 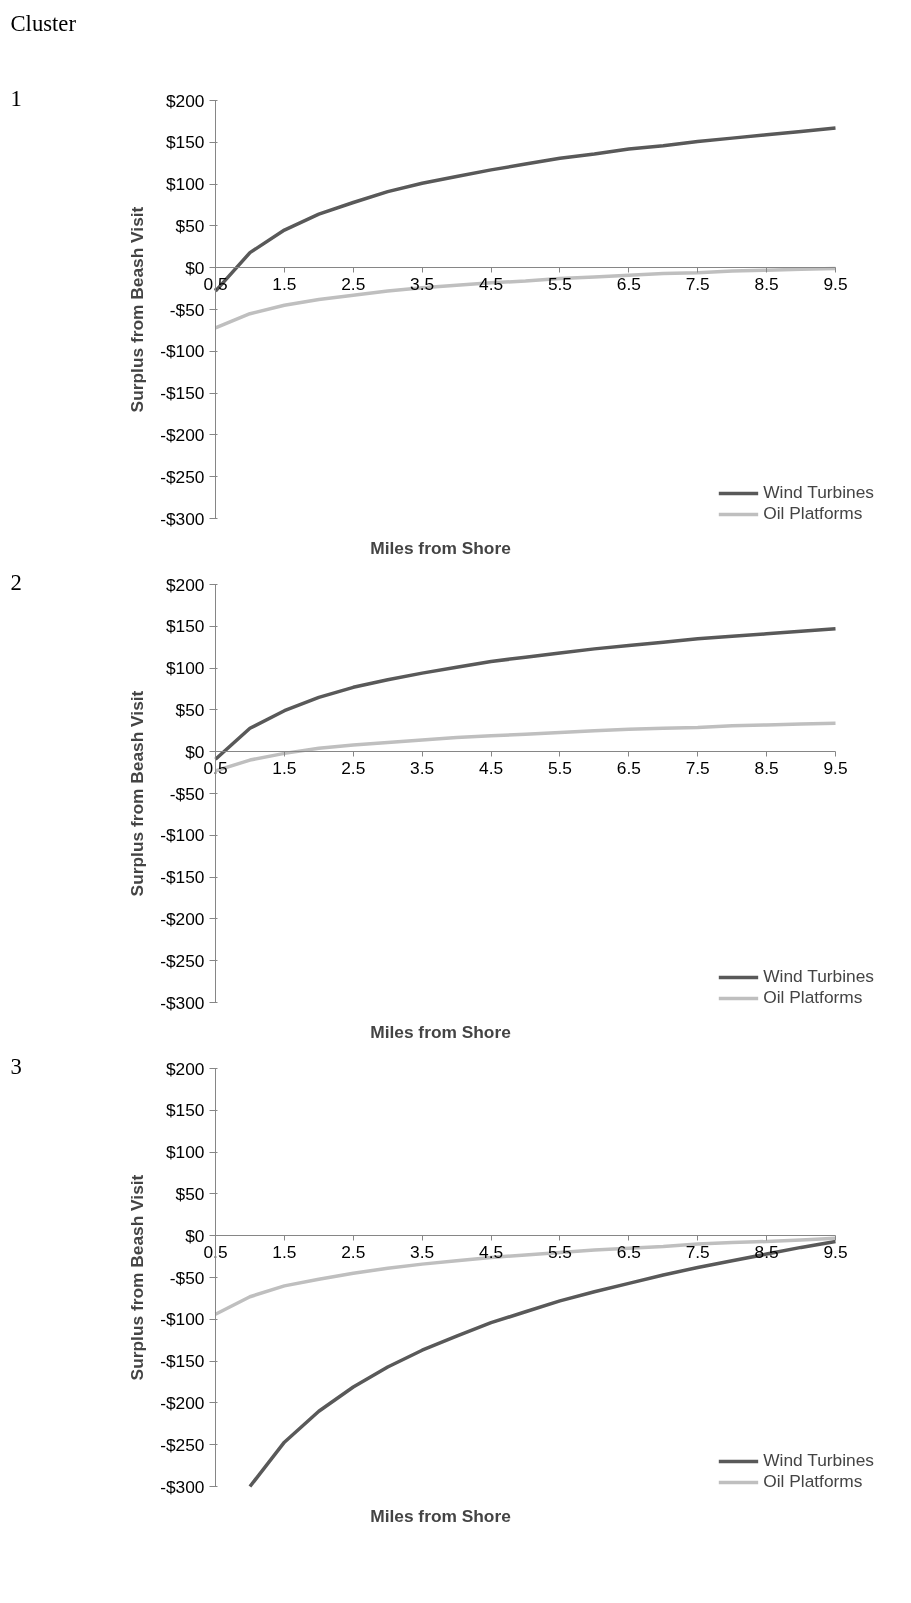 What do you see at coordinates (16, 582) in the screenshot?
I see `text: 2` at bounding box center [16, 582].